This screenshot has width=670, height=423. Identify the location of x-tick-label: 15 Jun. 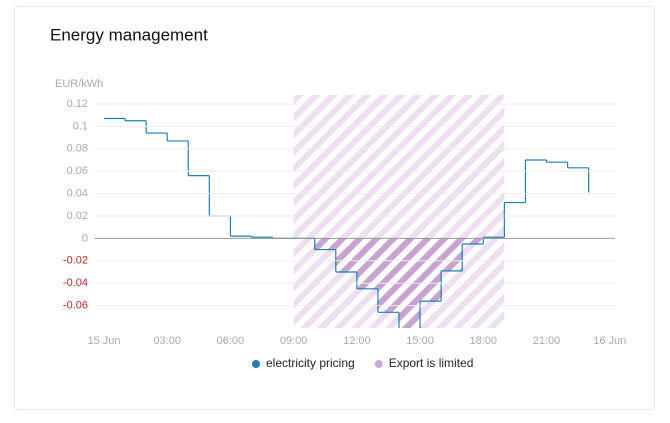
(103, 341).